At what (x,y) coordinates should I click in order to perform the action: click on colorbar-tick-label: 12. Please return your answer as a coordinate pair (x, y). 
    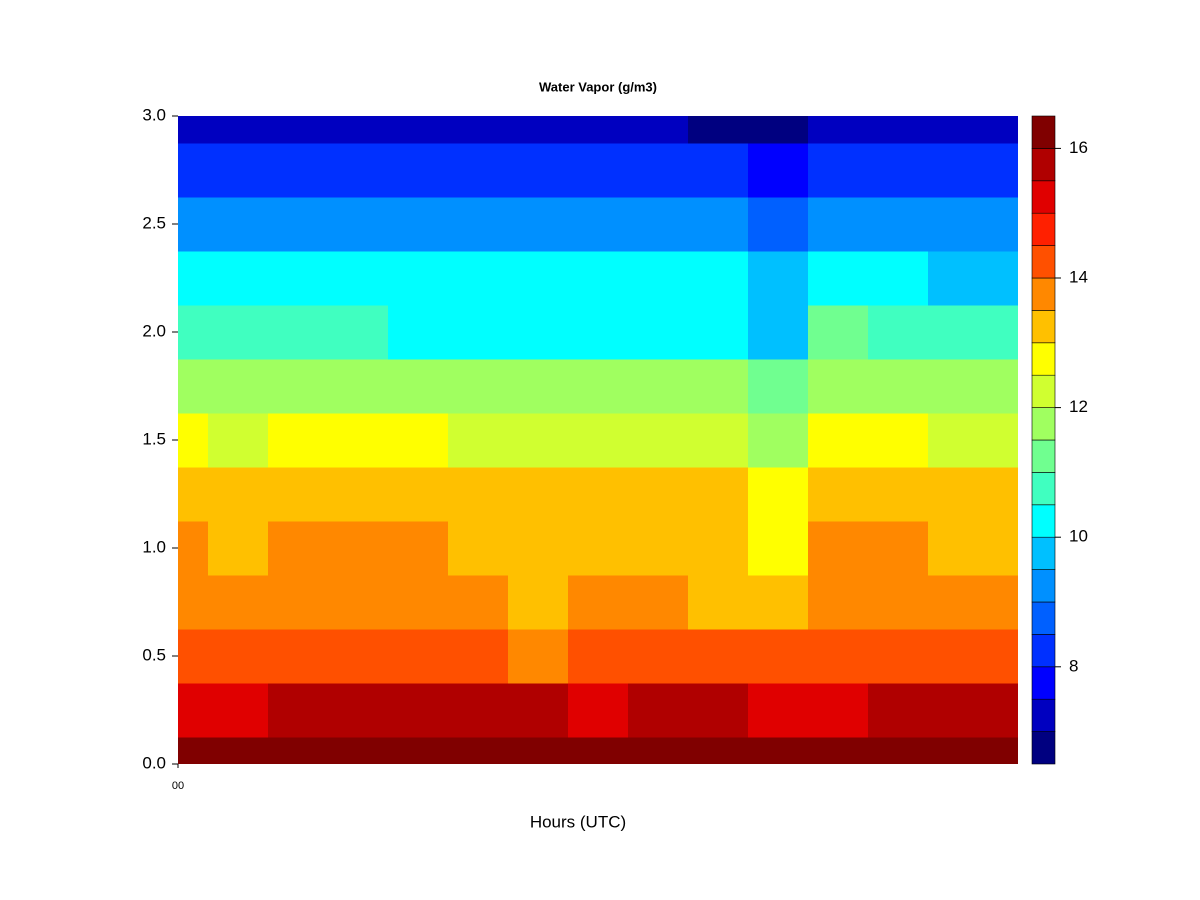
    Looking at the image, I should click on (1078, 406).